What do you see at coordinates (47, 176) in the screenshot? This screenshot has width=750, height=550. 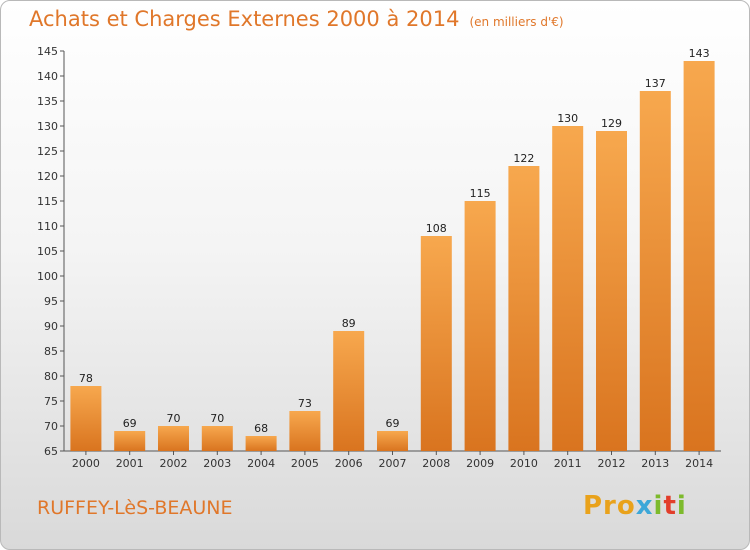 I see `y-tick-label: 120` at bounding box center [47, 176].